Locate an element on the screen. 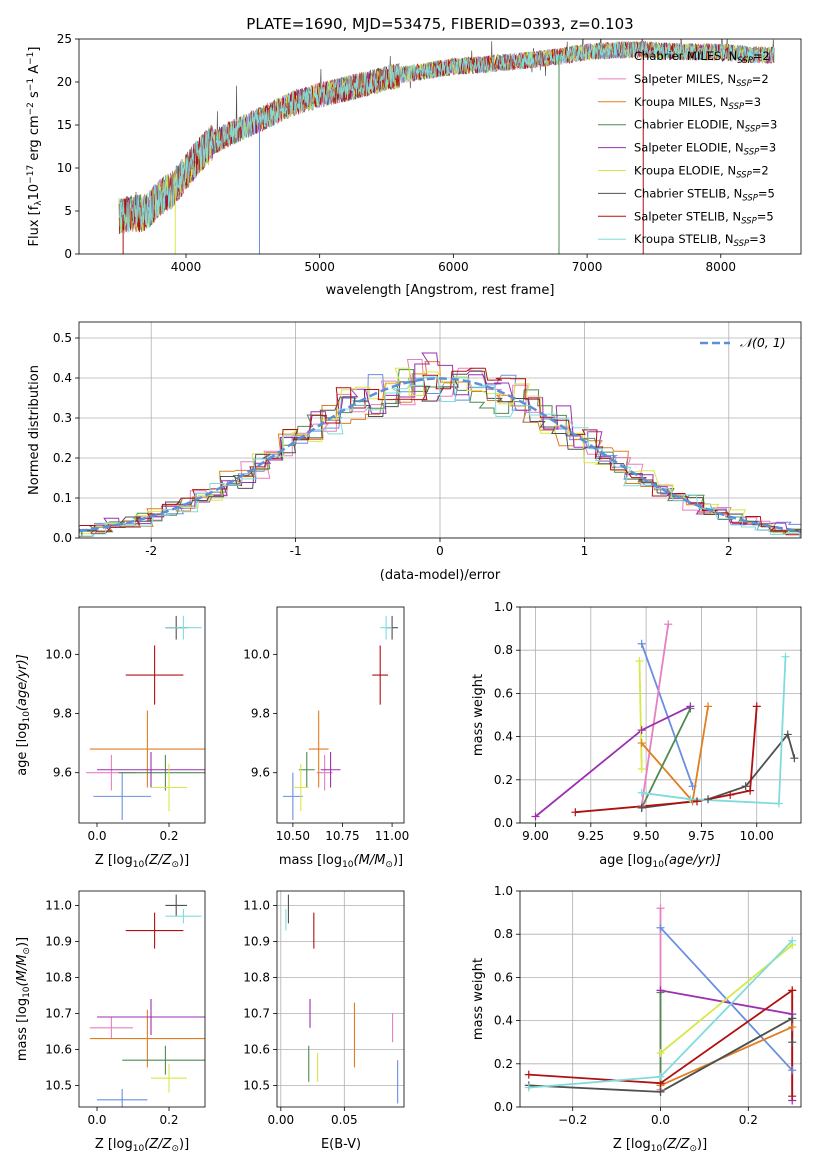  x-tick-label: 10.00 is located at coordinates (757, 836).